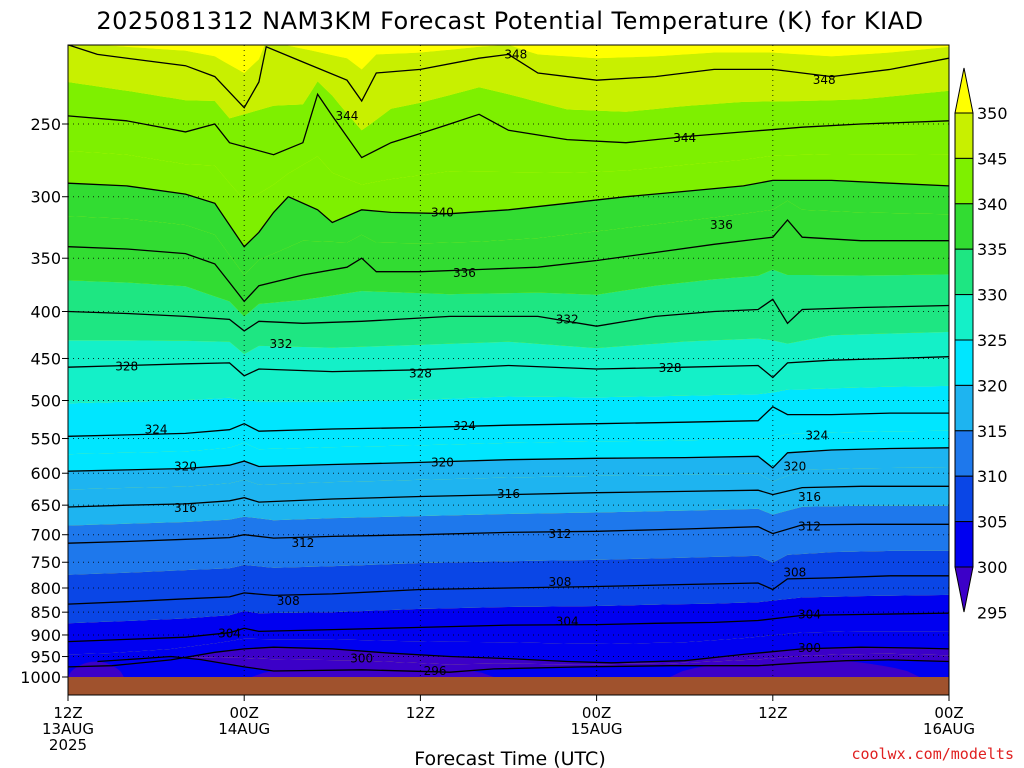  What do you see at coordinates (45, 612) in the screenshot?
I see `ytick-label-850: 850` at bounding box center [45, 612].